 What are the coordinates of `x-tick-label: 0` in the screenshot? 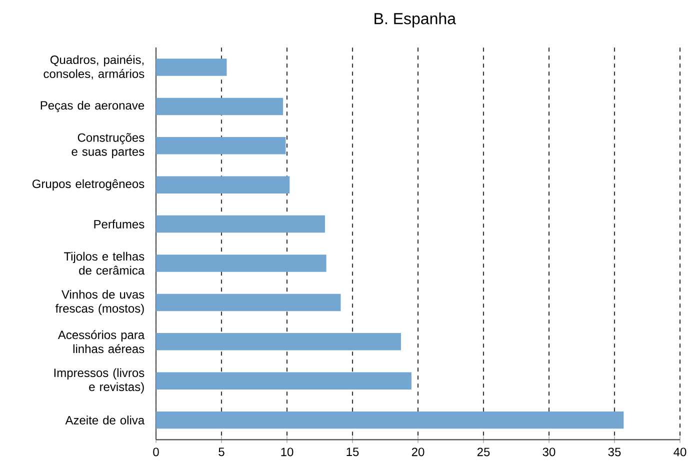 It's located at (156, 452).